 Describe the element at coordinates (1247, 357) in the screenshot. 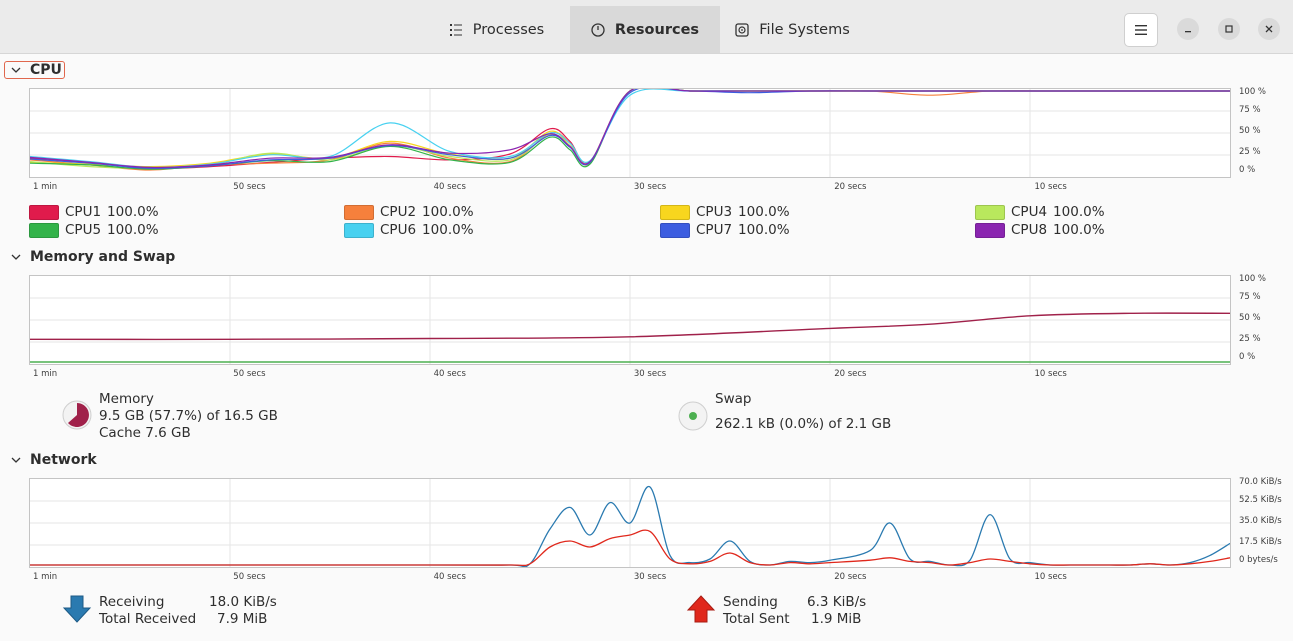

I see `memory-y-tick-label: 0 %` at that location.